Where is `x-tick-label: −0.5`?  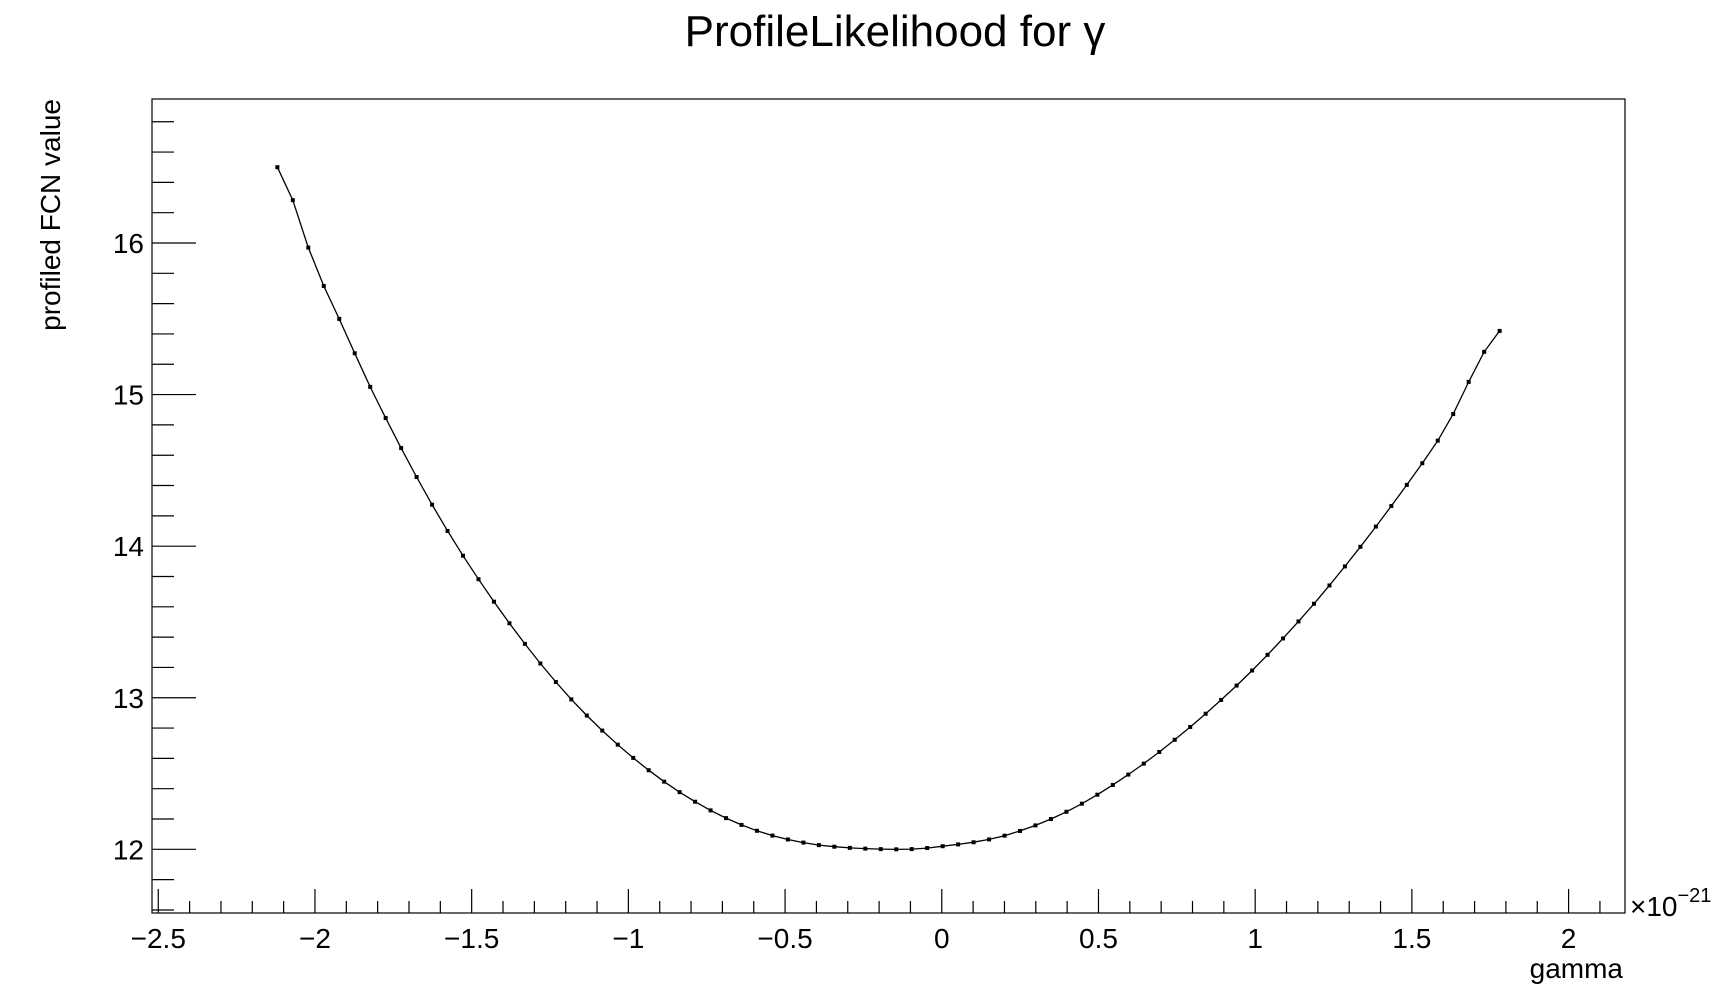
x-tick-label: −0.5 is located at coordinates (784, 938).